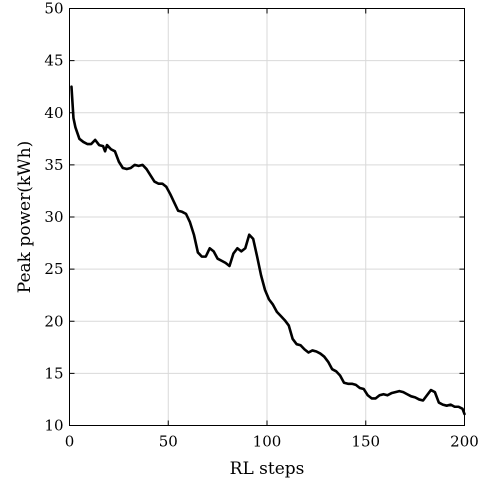 The height and width of the screenshot is (489, 489). Describe the element at coordinates (267, 442) in the screenshot. I see `x-tick-label: 100` at that location.